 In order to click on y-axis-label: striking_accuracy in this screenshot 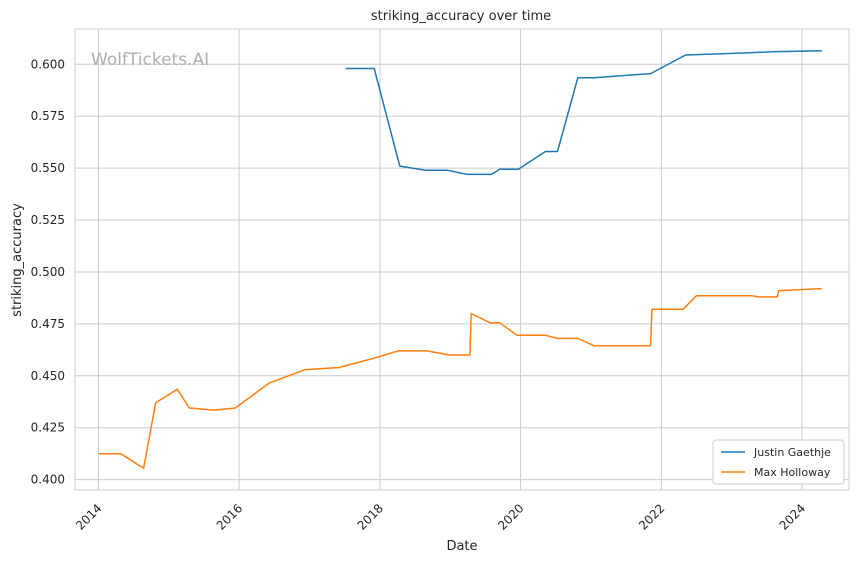, I will do `click(17, 260)`.